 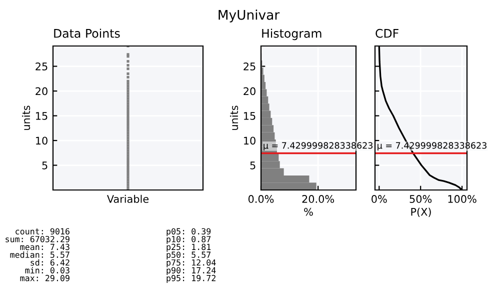 I want to click on x-tick-label: 50%, so click(x=421, y=199).